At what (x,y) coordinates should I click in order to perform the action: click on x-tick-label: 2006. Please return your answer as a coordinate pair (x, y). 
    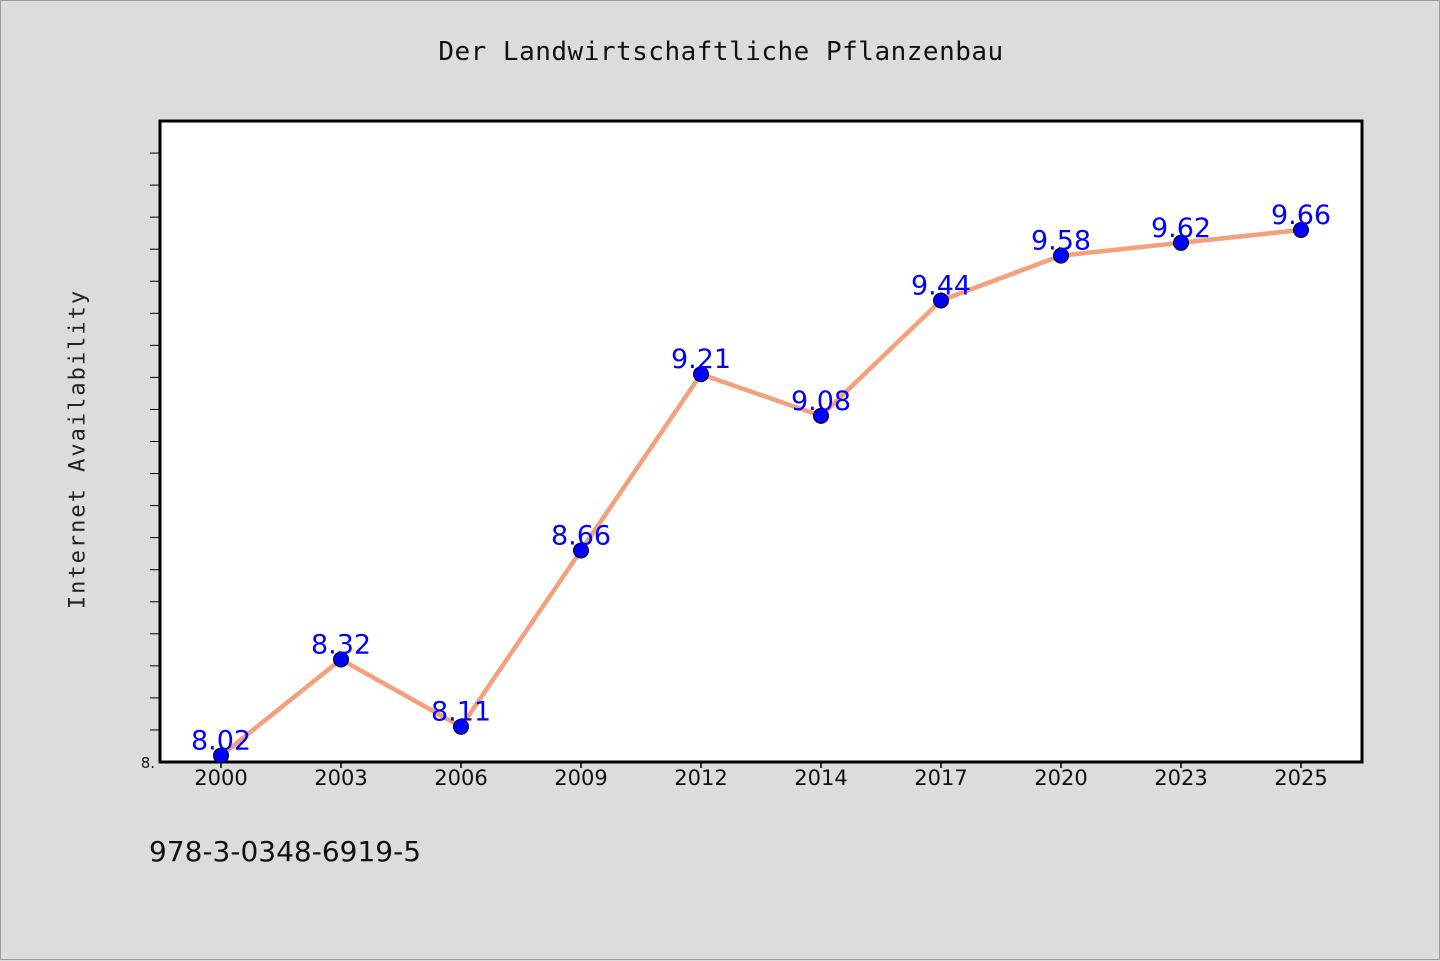
    Looking at the image, I should click on (460, 778).